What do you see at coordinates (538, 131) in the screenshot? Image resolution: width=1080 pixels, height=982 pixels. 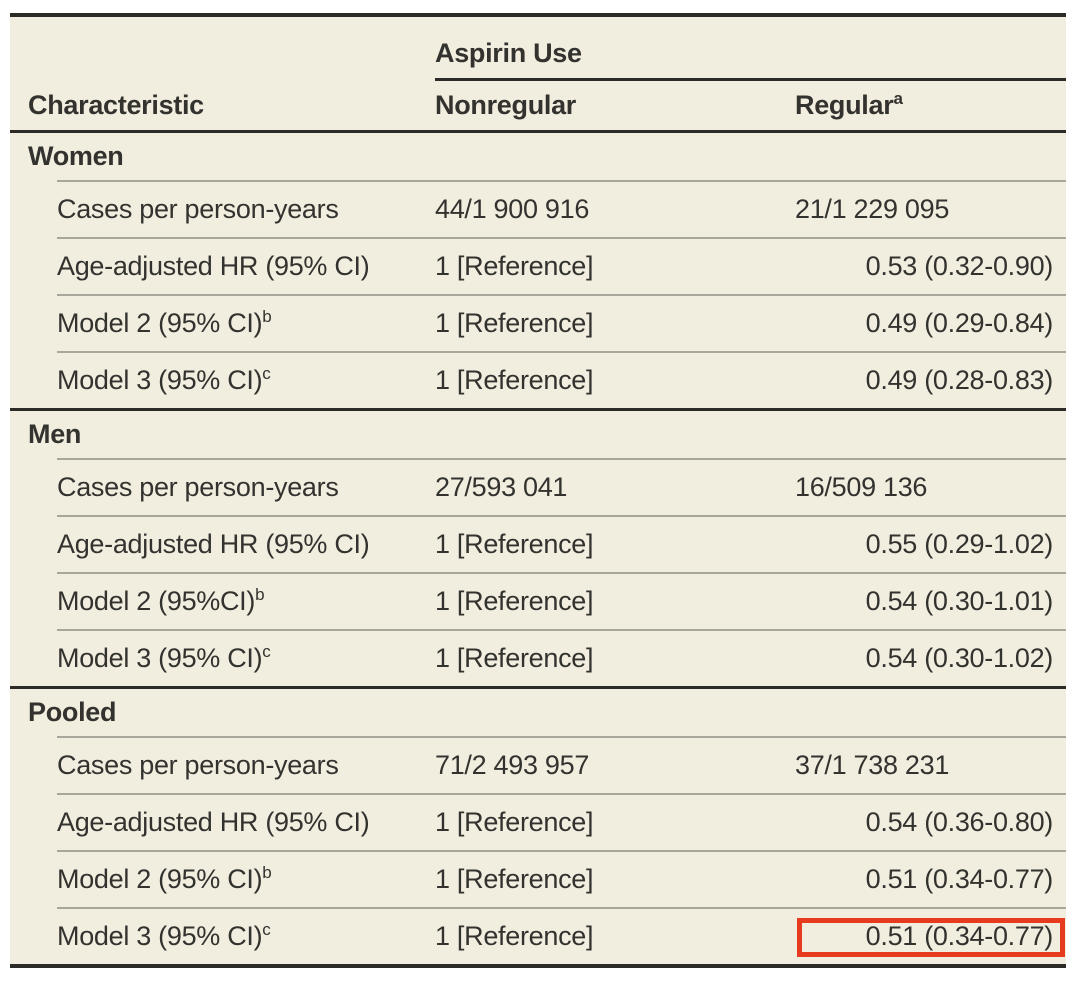 I see `header-bottom-rule` at bounding box center [538, 131].